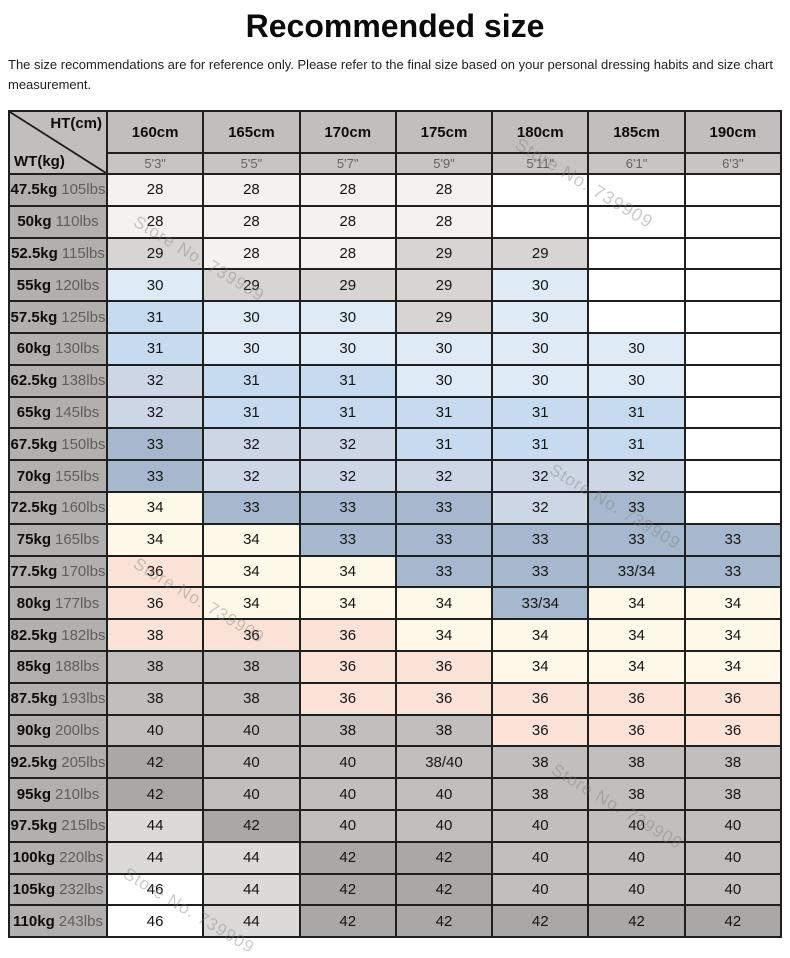  I want to click on corner-wt-label: WT(kg), so click(39, 161).